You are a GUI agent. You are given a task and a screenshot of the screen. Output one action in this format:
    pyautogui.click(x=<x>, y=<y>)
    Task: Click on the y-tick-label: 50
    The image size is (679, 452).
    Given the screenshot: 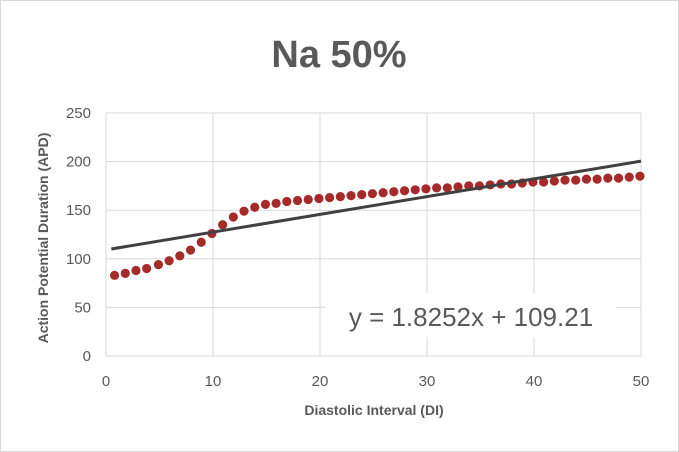 What is the action you would take?
    pyautogui.click(x=82, y=307)
    